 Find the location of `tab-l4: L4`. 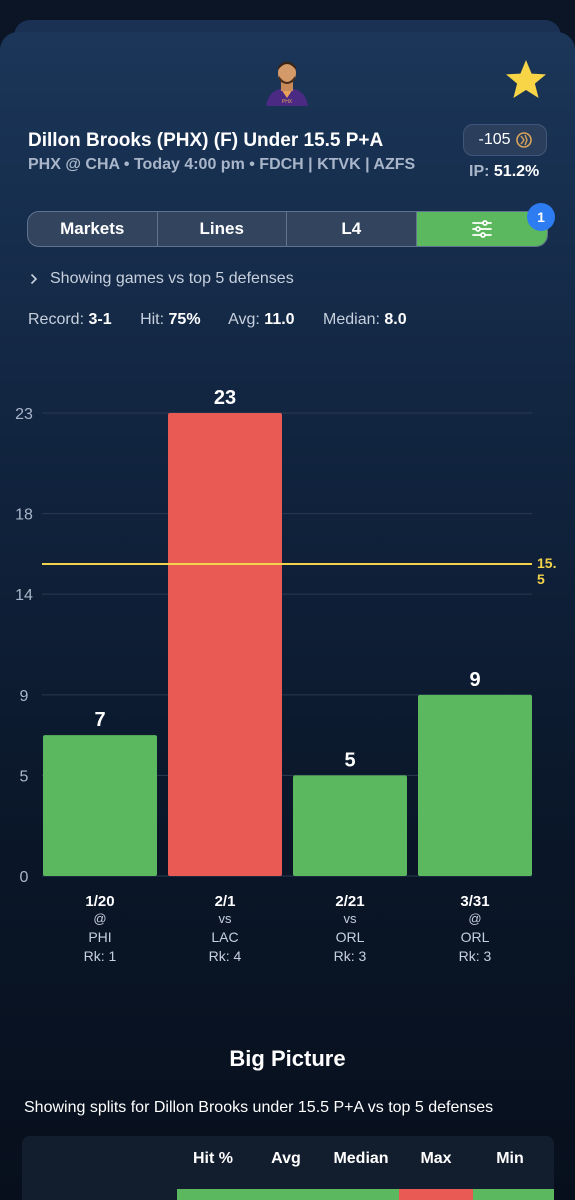

tab-l4: L4 is located at coordinates (352, 229).